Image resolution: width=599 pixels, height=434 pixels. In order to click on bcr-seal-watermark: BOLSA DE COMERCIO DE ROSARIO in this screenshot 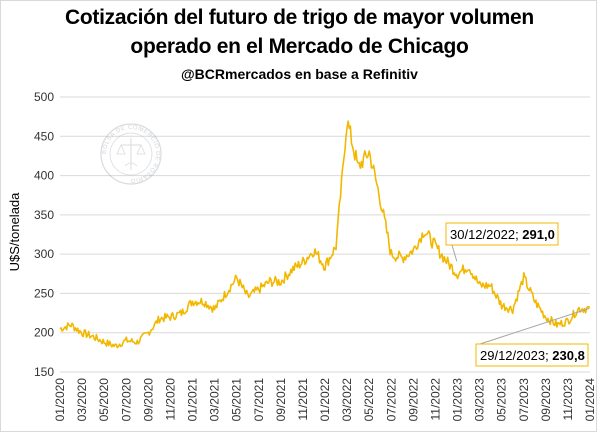, I will do `click(131, 154)`.